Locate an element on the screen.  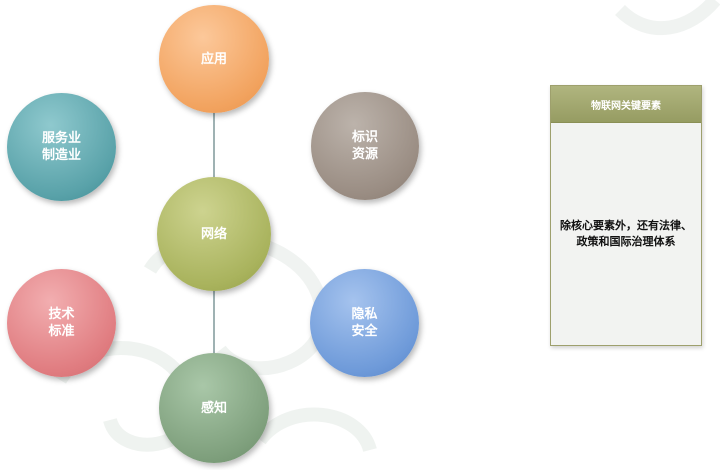
node-identifier-resources: 标识 资源 is located at coordinates (365, 146).